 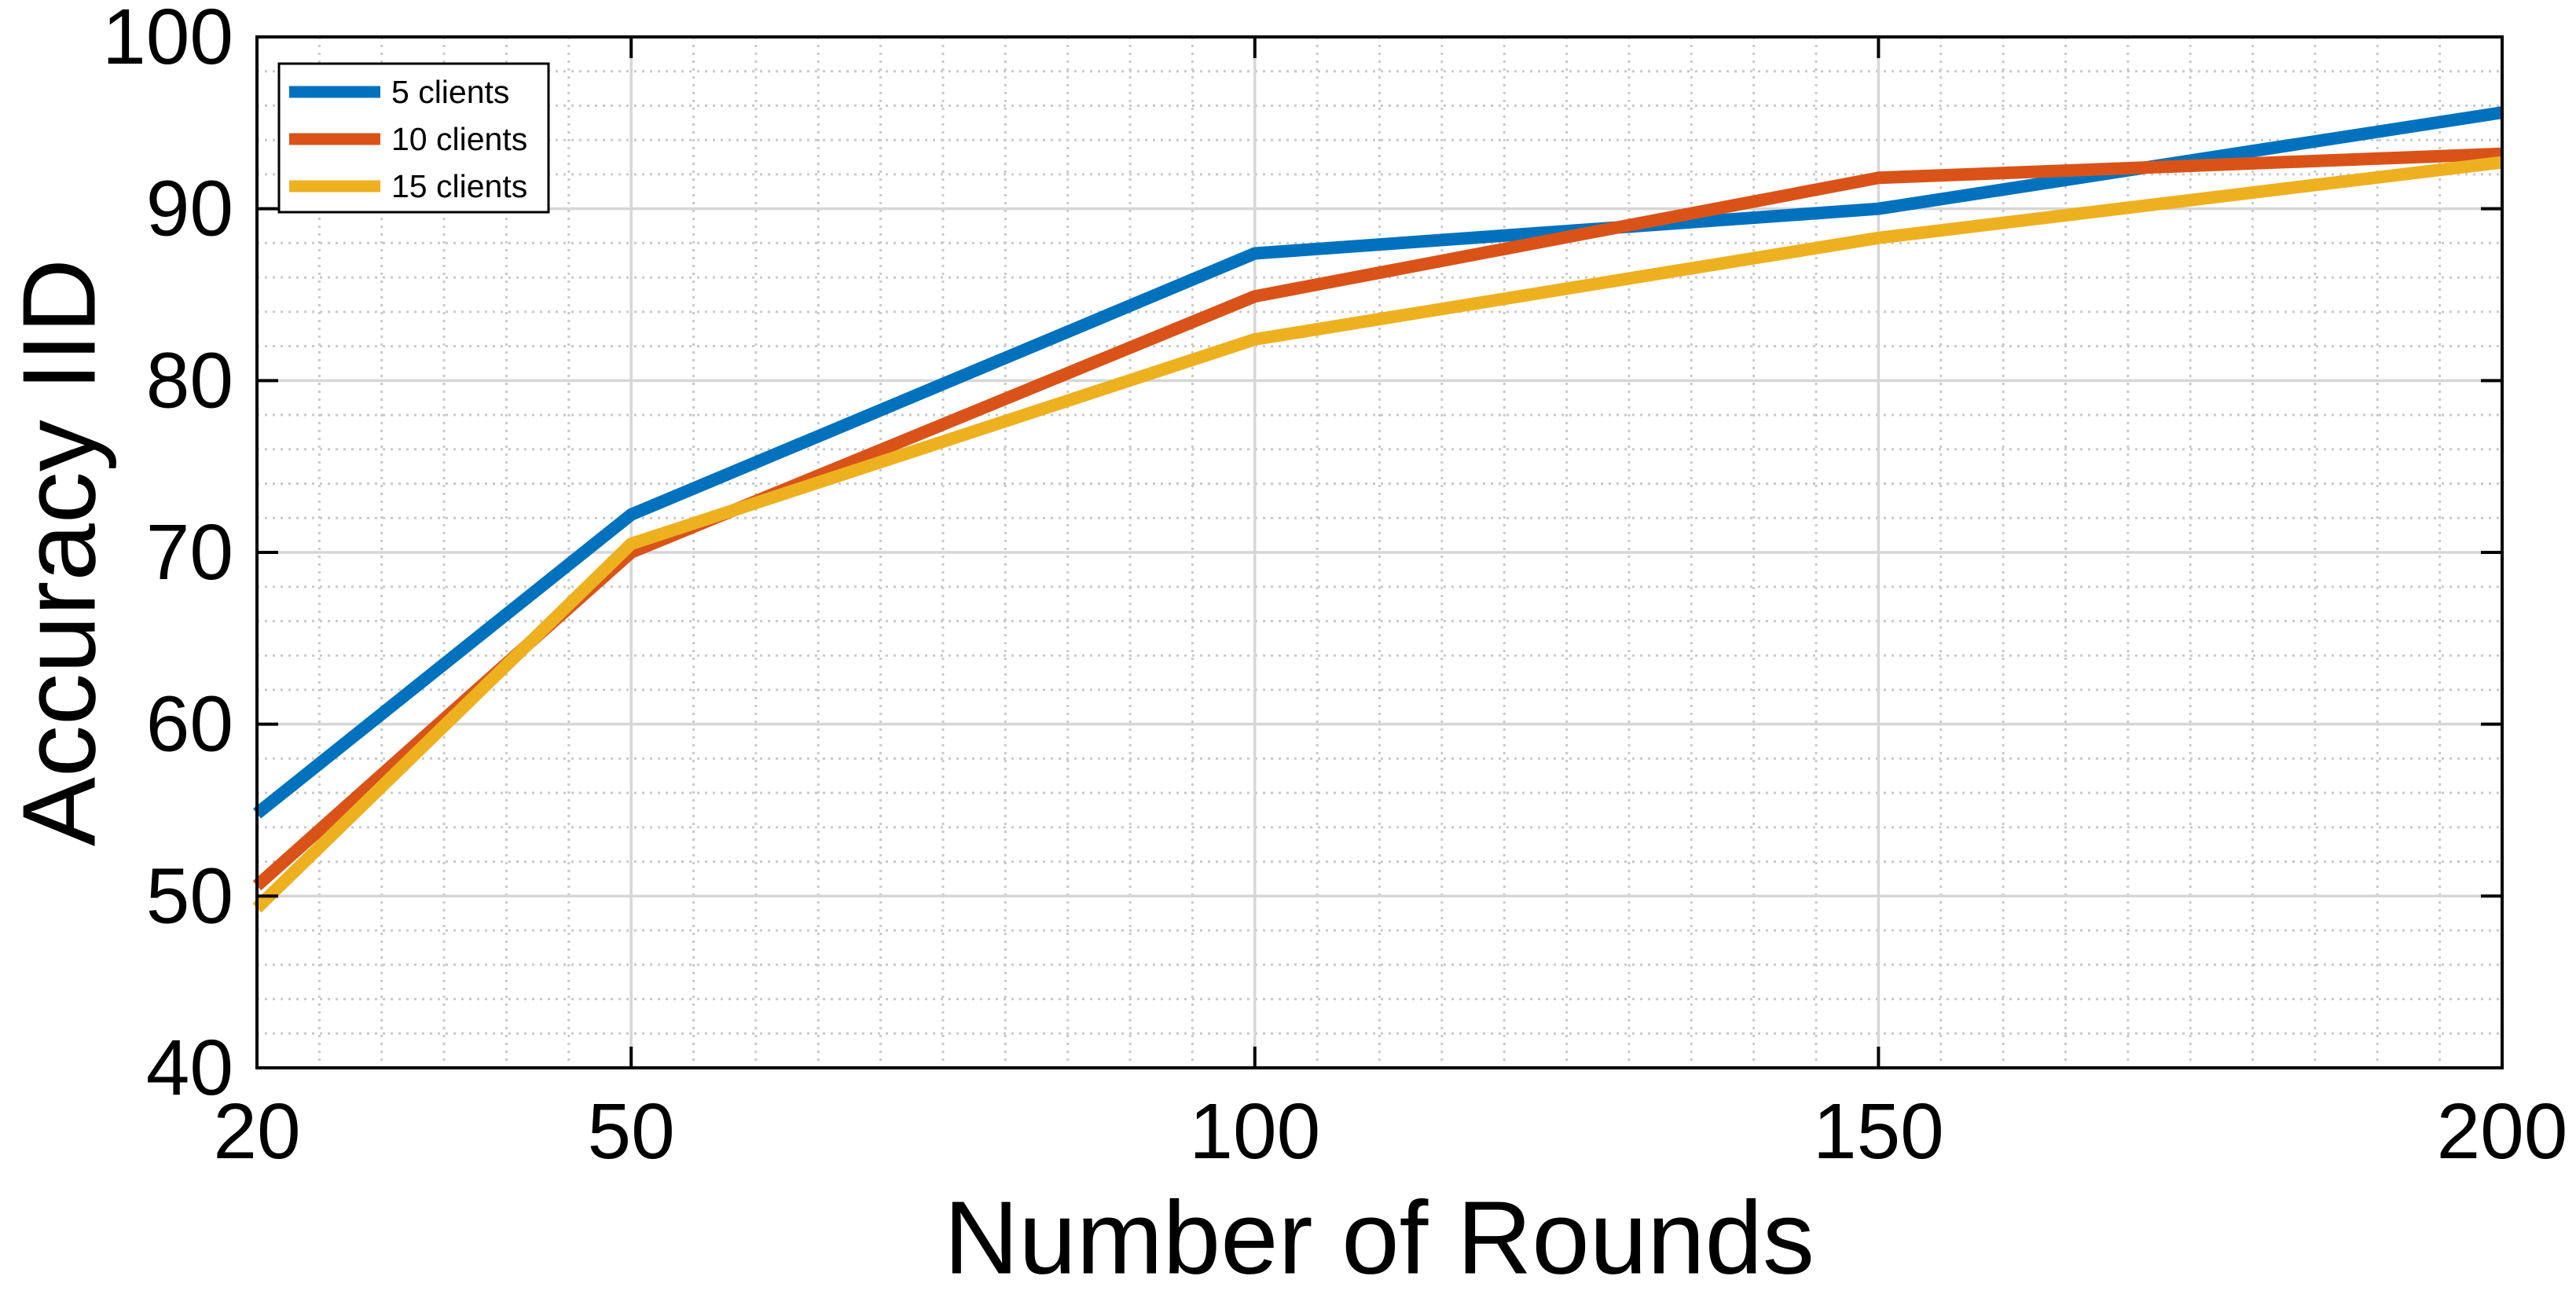 I want to click on legend: 5 clients 10 clients 15 clients, so click(x=413, y=138).